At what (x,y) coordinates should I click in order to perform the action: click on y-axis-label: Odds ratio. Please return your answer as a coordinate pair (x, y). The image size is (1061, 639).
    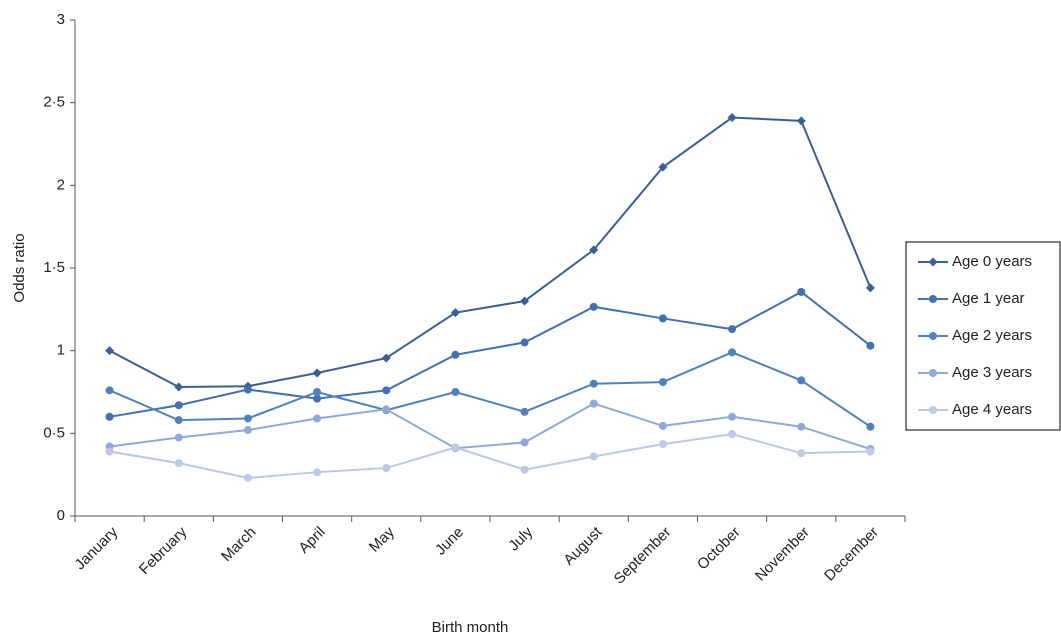
    Looking at the image, I should click on (19, 267).